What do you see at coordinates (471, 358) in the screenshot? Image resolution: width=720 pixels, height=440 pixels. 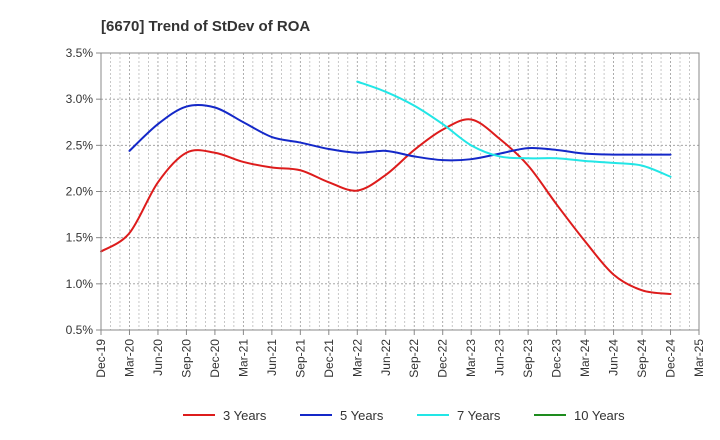 I see `x-tick-label: Mar-23` at bounding box center [471, 358].